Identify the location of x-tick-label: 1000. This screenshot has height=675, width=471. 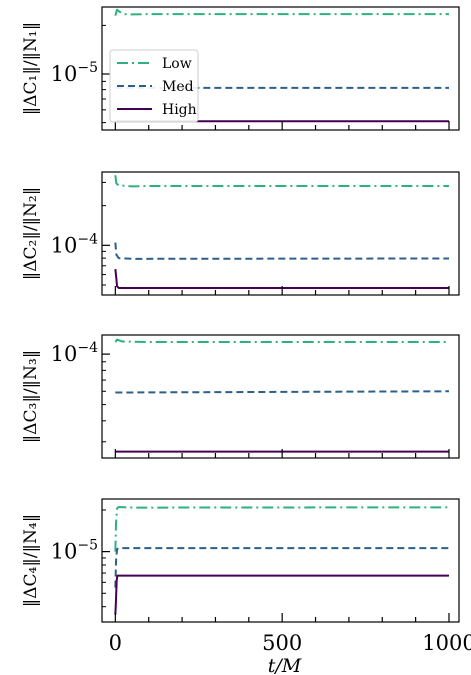
(446, 643).